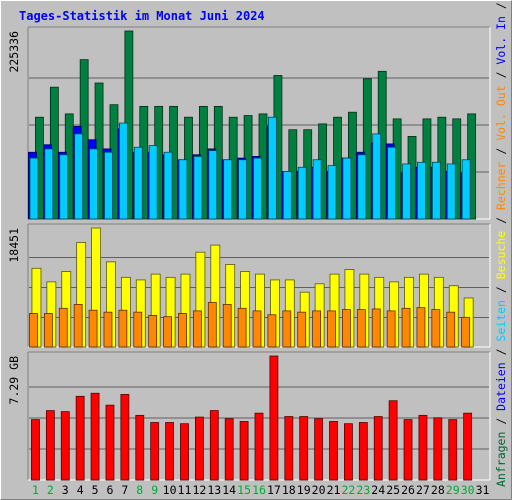  Describe the element at coordinates (319, 490) in the screenshot. I see `x-tick-label: 20` at that location.